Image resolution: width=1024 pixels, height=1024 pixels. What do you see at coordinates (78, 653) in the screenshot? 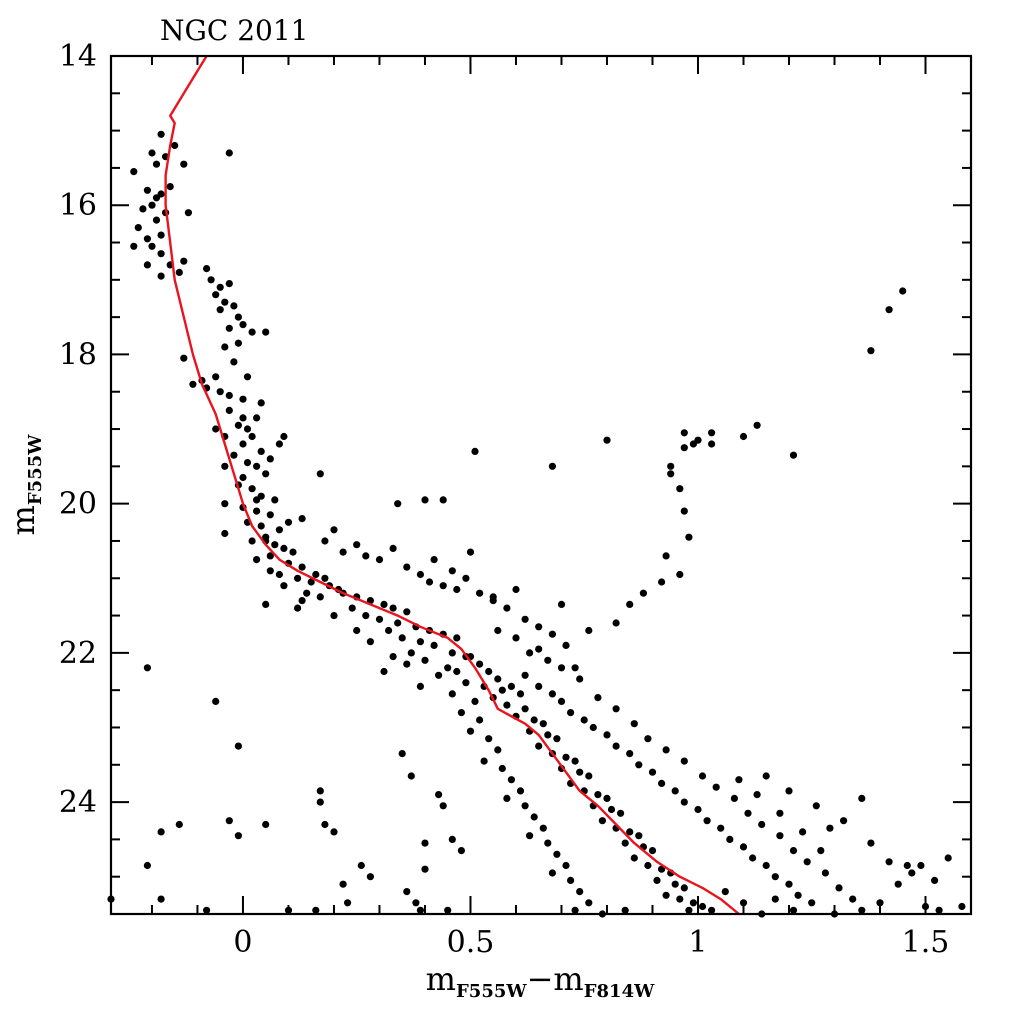
I see `y-tick-label: 22` at bounding box center [78, 653].